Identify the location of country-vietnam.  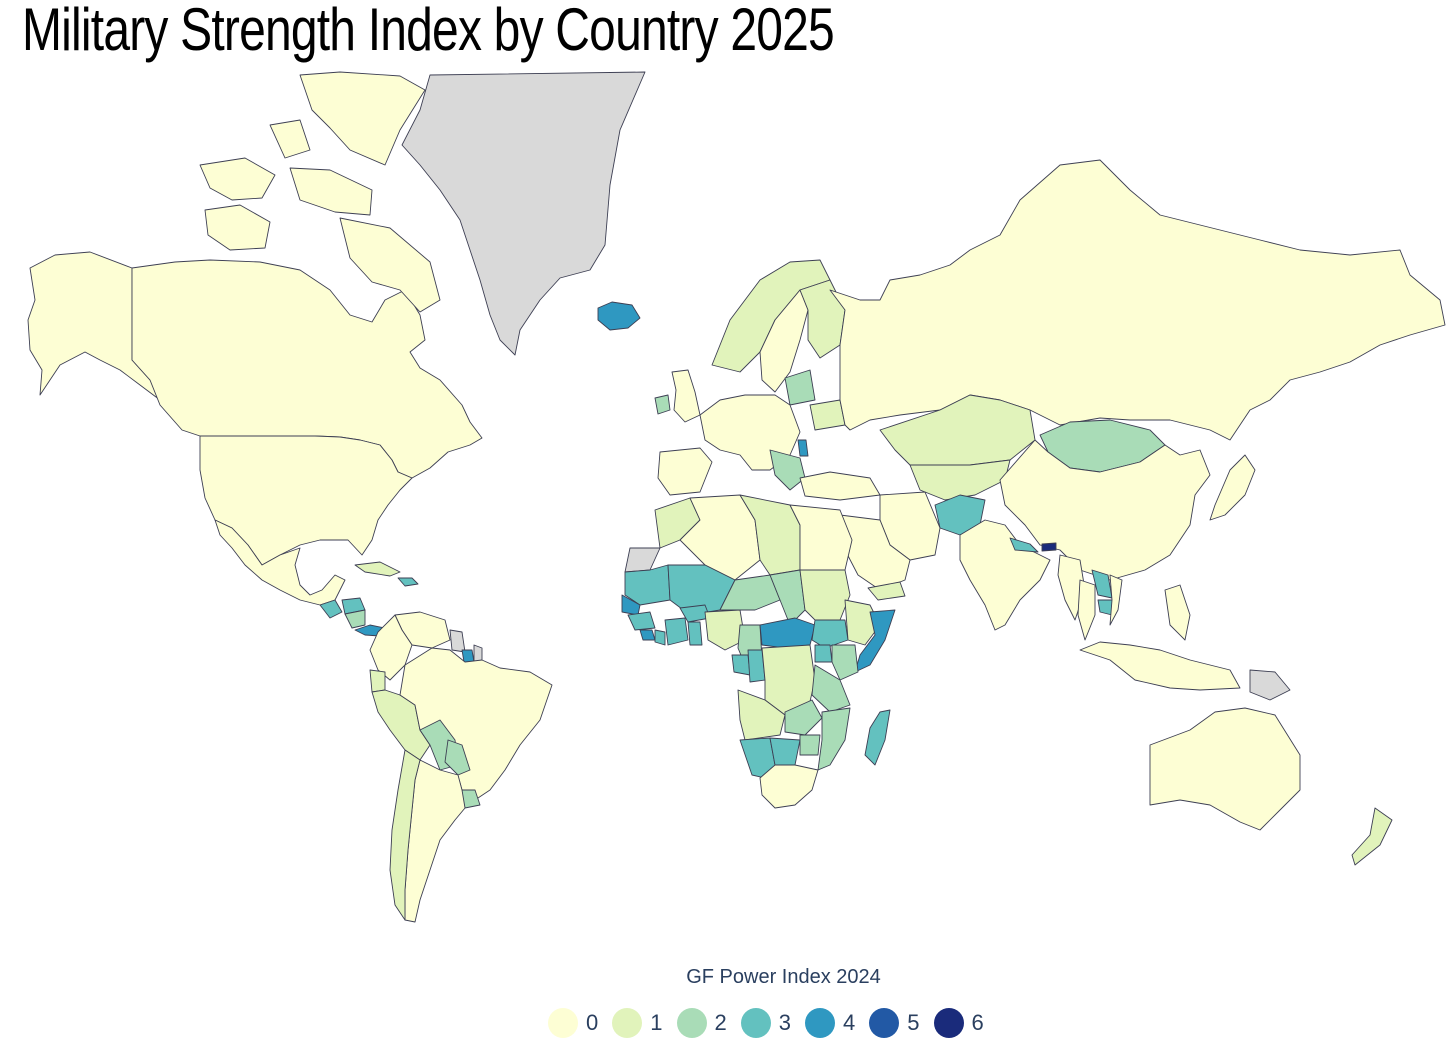
(1116, 600).